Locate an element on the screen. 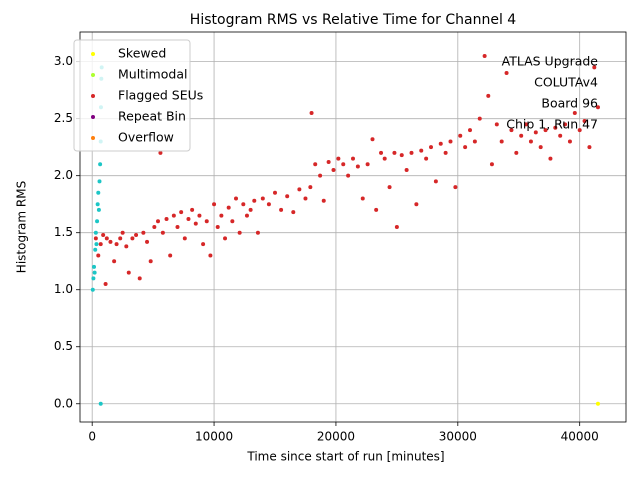  legend-label: Repeat Bin is located at coordinates (152, 116).